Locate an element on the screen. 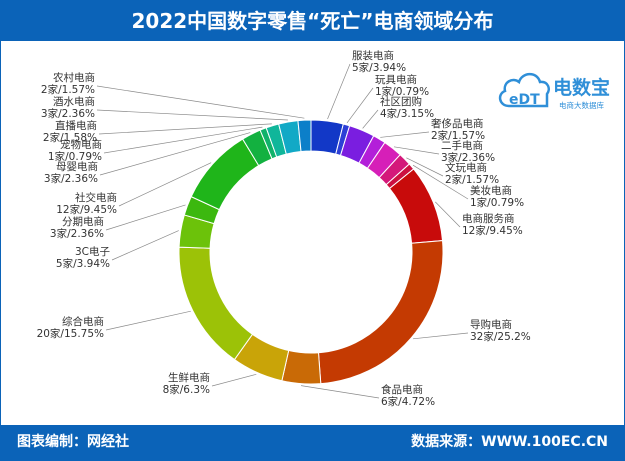 Image resolution: width=625 pixels, height=461 pixels. slice-name-label: 电商服务商 is located at coordinates (488, 218).